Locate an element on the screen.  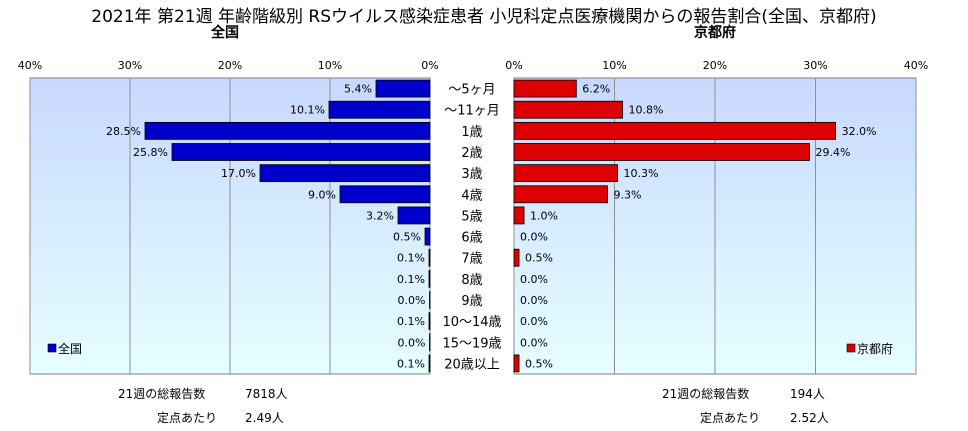
age-category-label: 15～19歳 is located at coordinates (471, 343).